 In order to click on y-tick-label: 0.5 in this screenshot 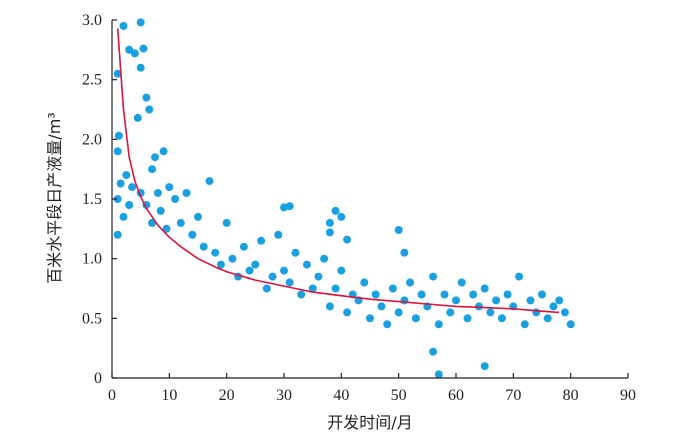, I will do `click(92, 318)`.